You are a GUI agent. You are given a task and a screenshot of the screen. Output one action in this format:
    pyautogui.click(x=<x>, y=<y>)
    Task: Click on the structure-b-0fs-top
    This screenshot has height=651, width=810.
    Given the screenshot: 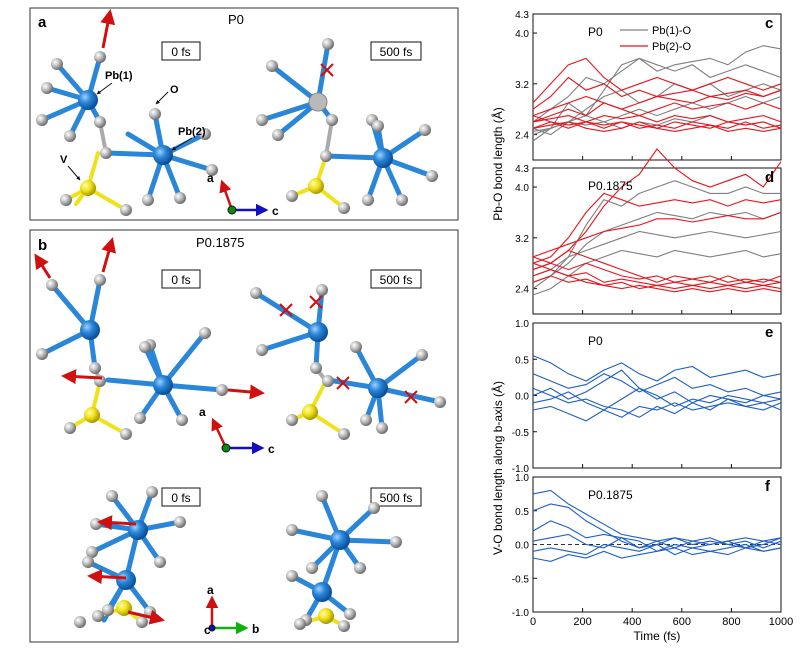 What is the action you would take?
    pyautogui.click(x=149, y=338)
    